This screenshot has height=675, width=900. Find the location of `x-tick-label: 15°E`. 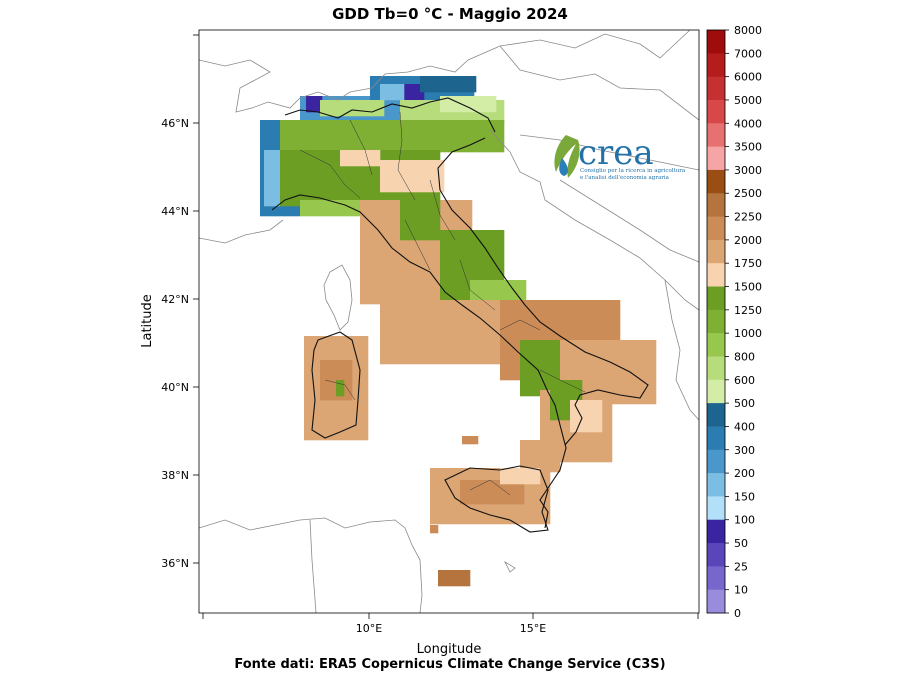

x-tick-label: 15°E is located at coordinates (533, 628).